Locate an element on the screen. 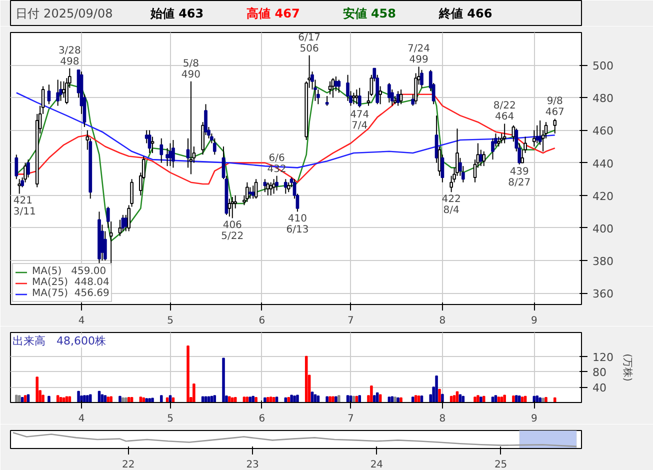 The width and height of the screenshot is (653, 470). text: 始値 463 is located at coordinates (176, 13).